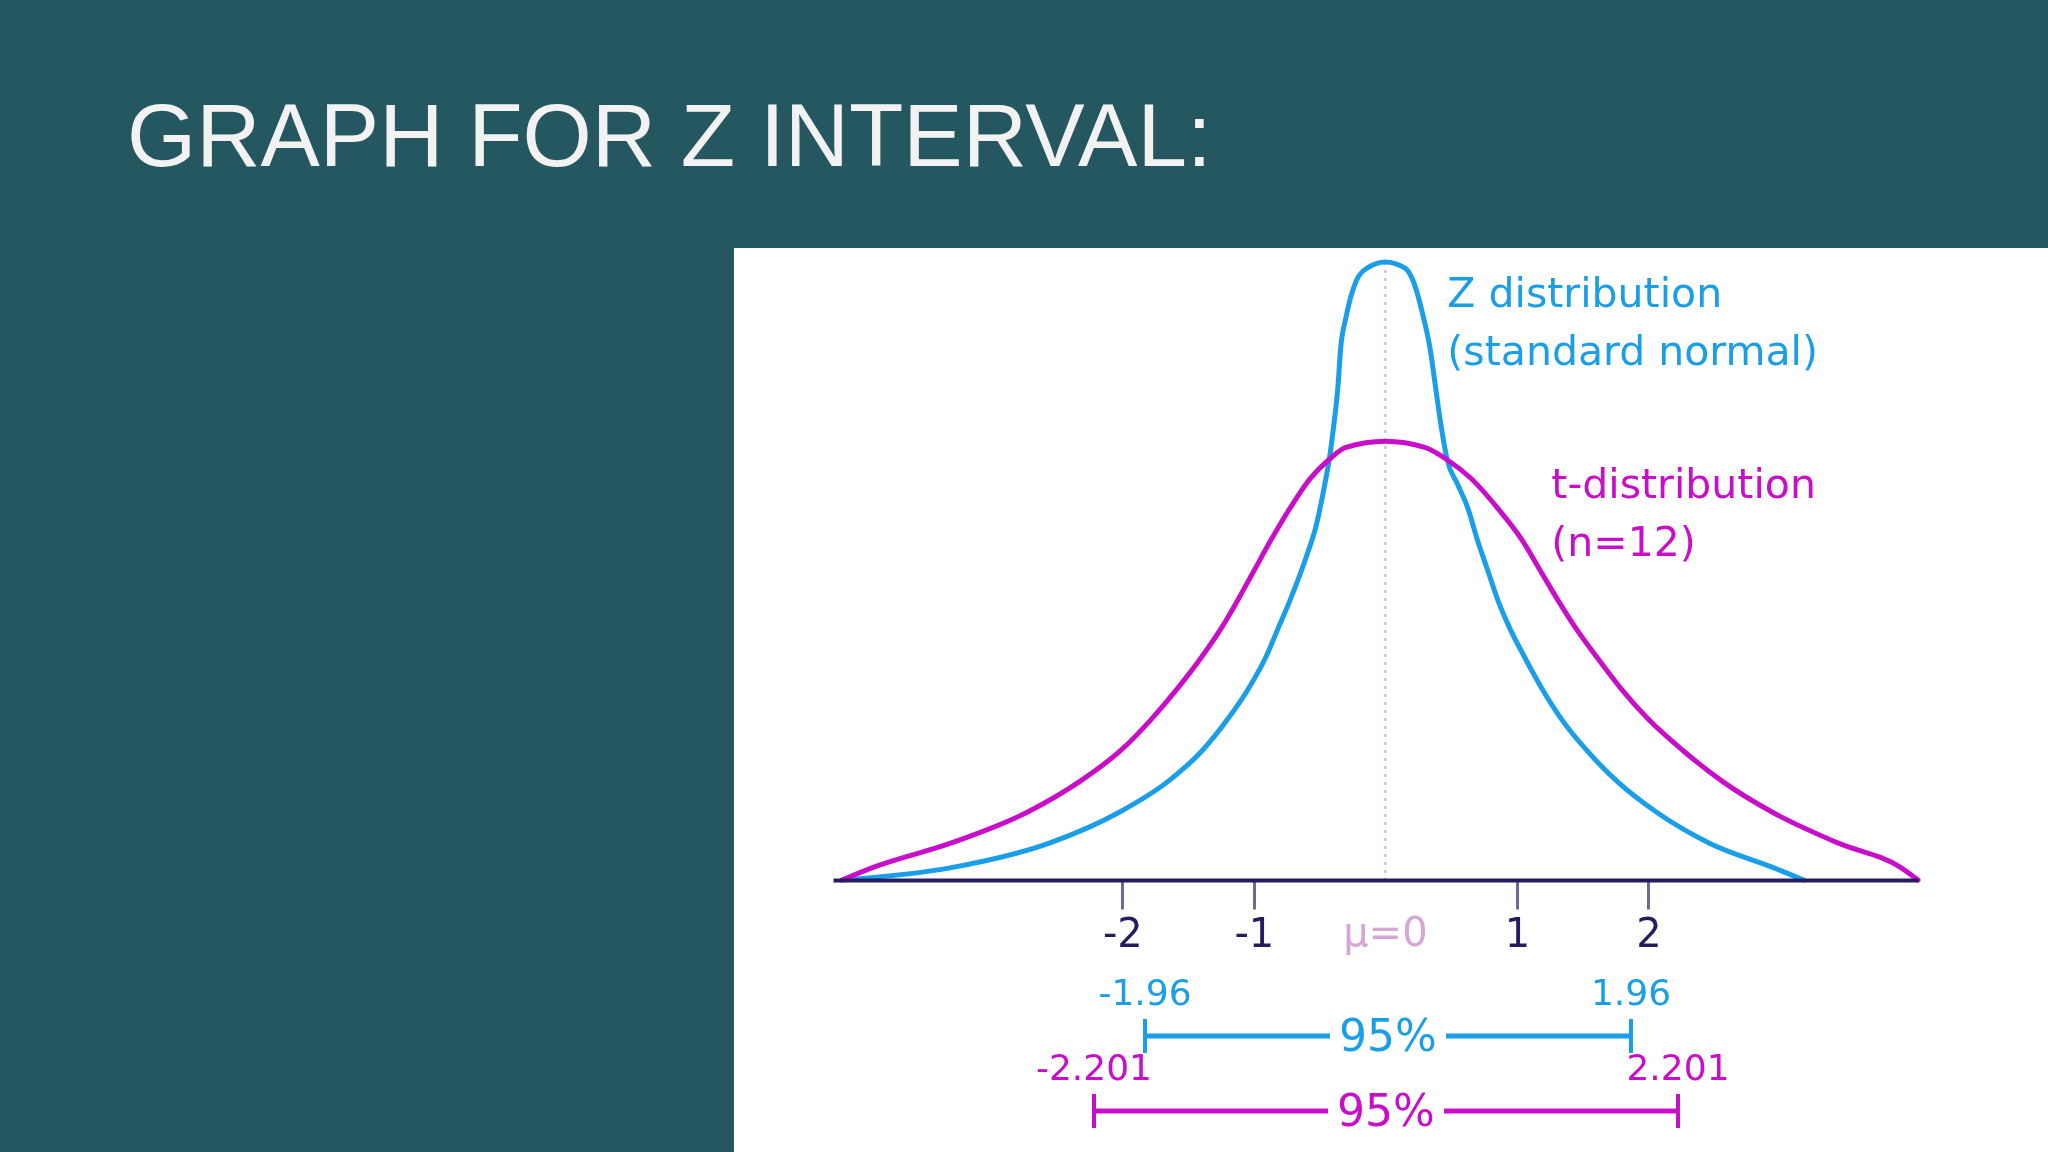  What do you see at coordinates (1683, 513) in the screenshot?
I see `series-label: t-distribution (n=12)` at bounding box center [1683, 513].